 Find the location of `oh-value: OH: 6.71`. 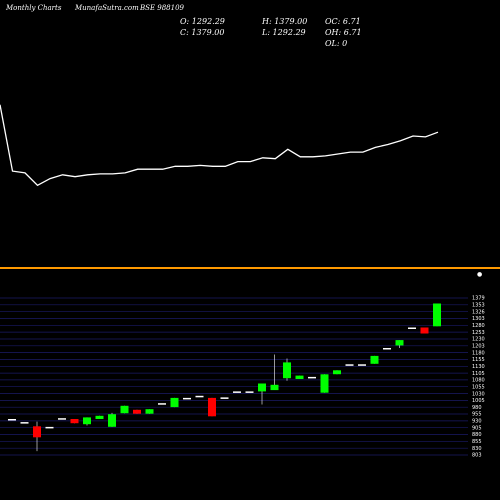

oh-value: OH: 6.71 is located at coordinates (343, 32).